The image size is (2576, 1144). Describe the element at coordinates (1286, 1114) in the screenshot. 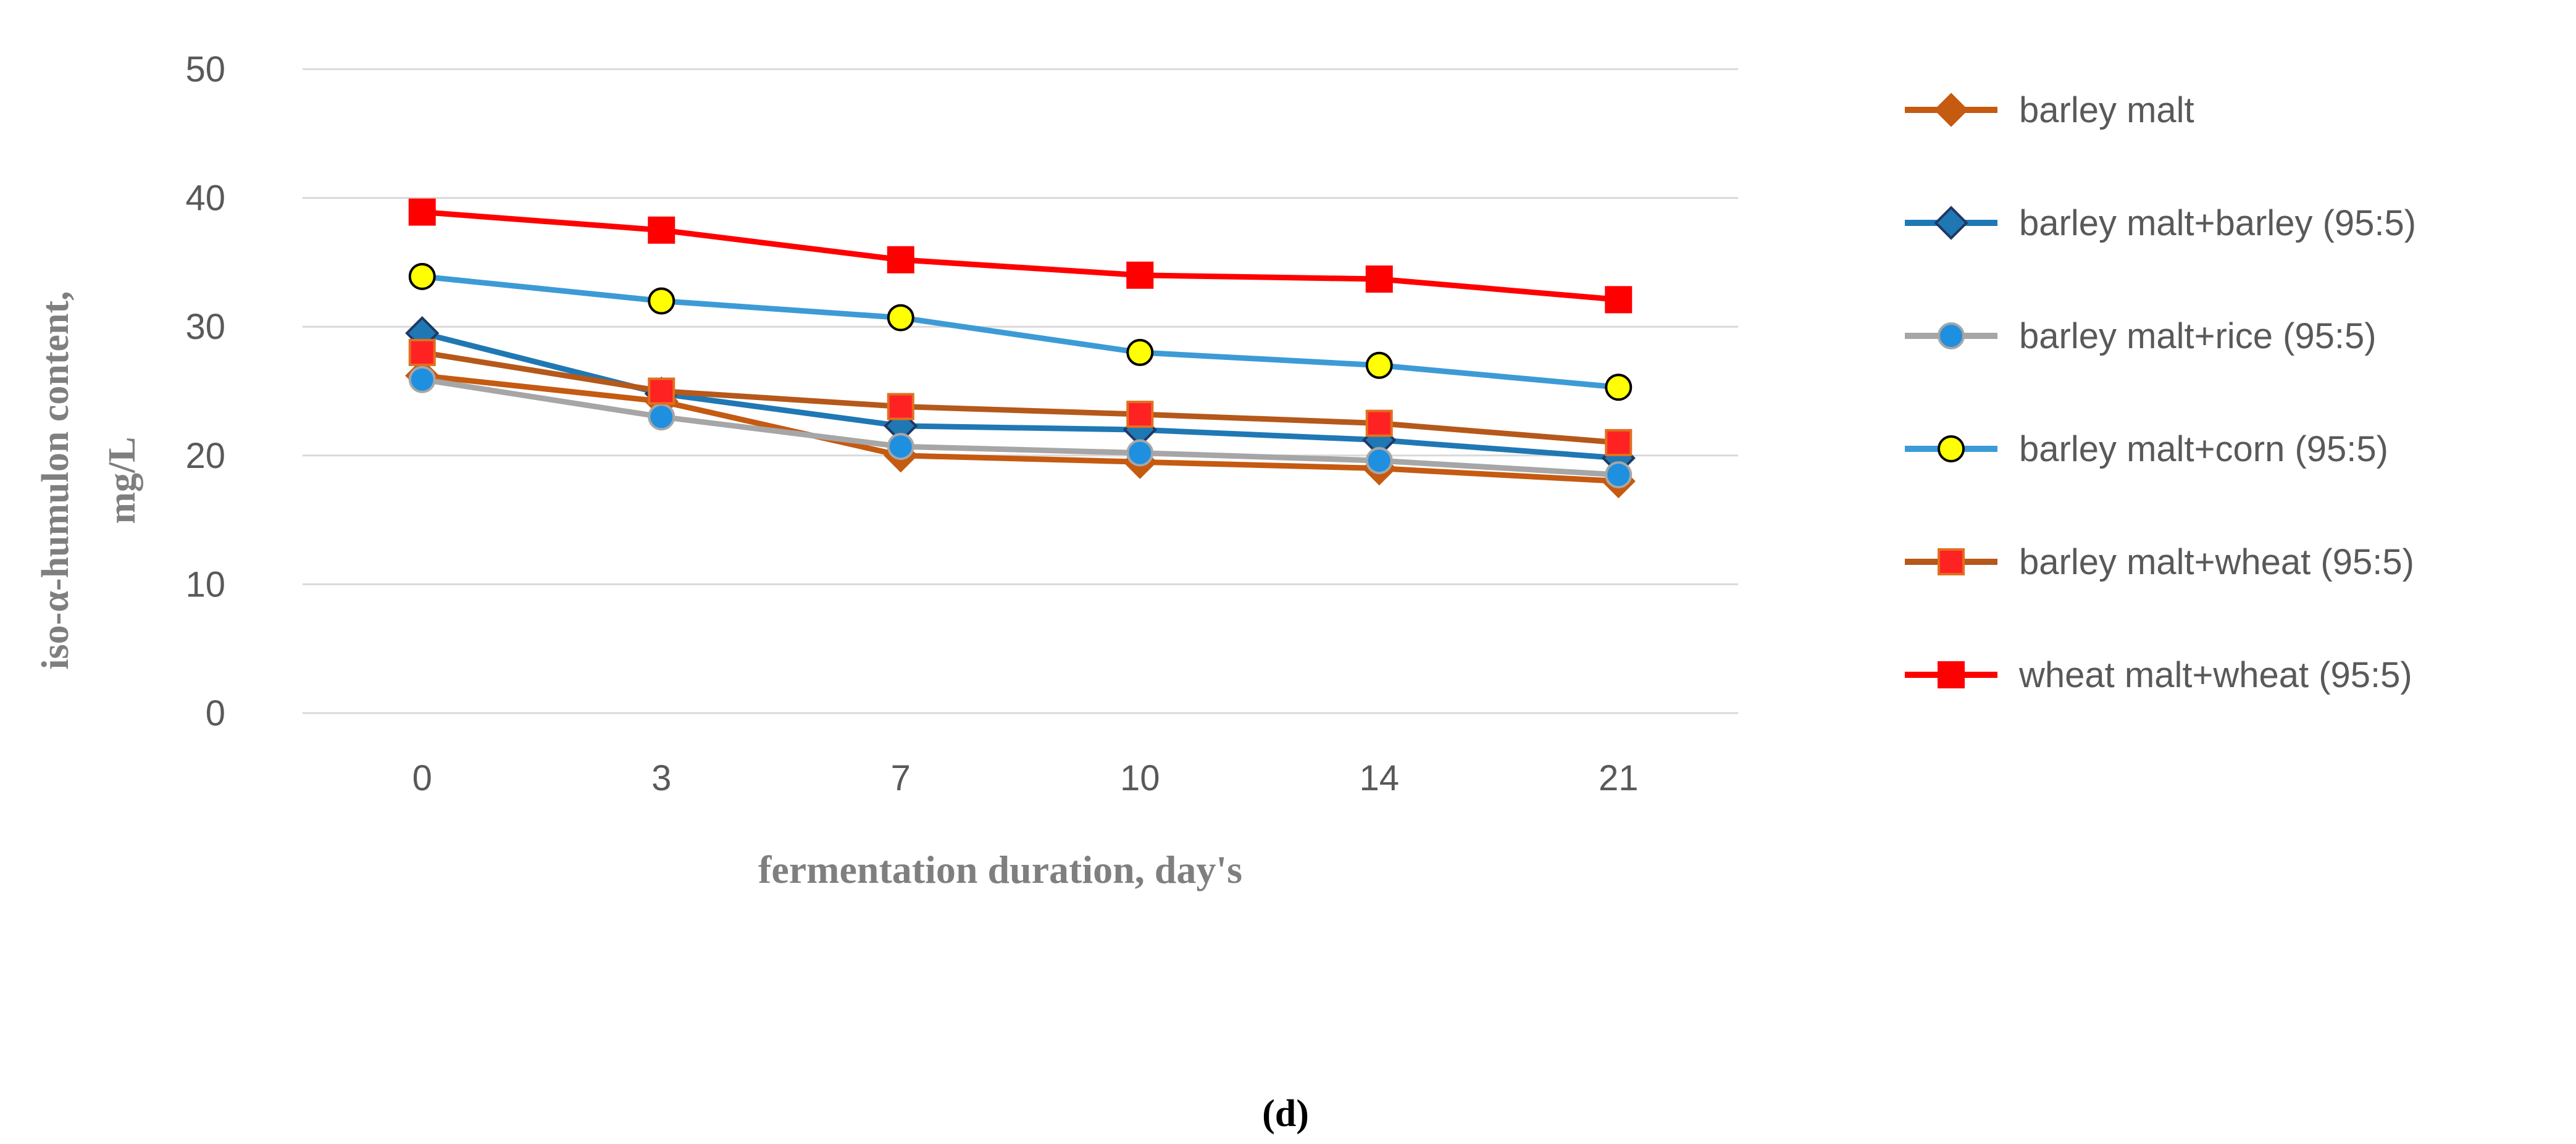

I see `figure-label: (d)` at that location.